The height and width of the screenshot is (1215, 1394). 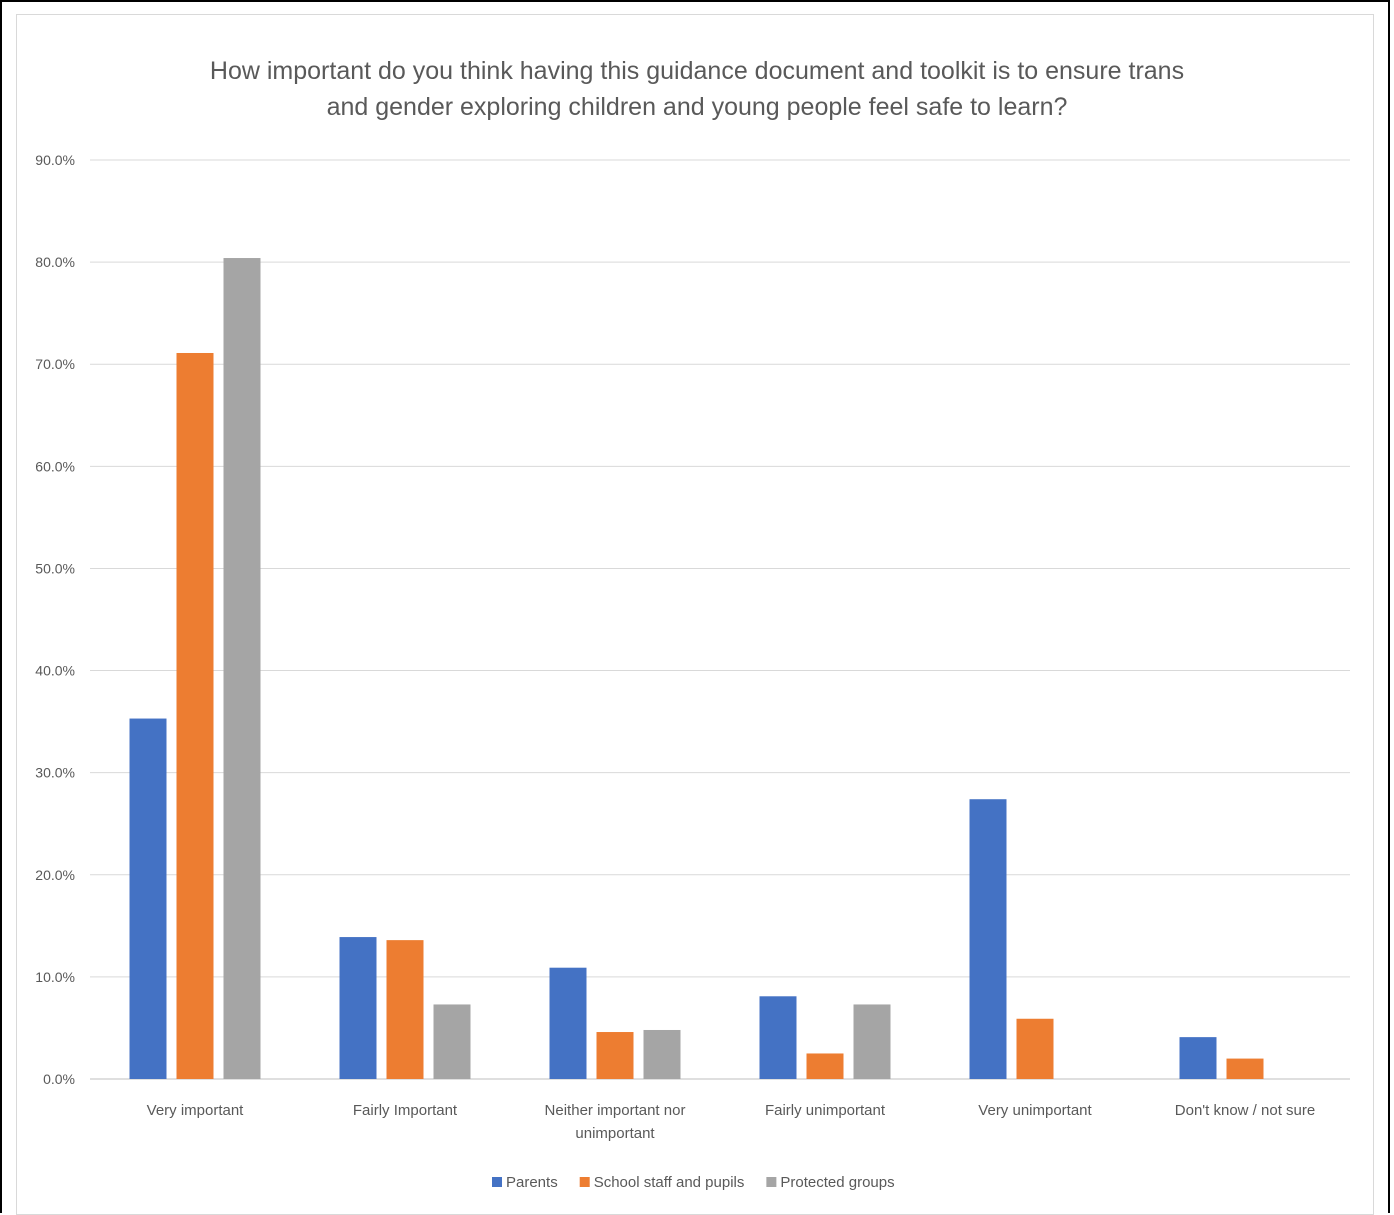 I want to click on y-tick-label: 80.0%, so click(x=55, y=262).